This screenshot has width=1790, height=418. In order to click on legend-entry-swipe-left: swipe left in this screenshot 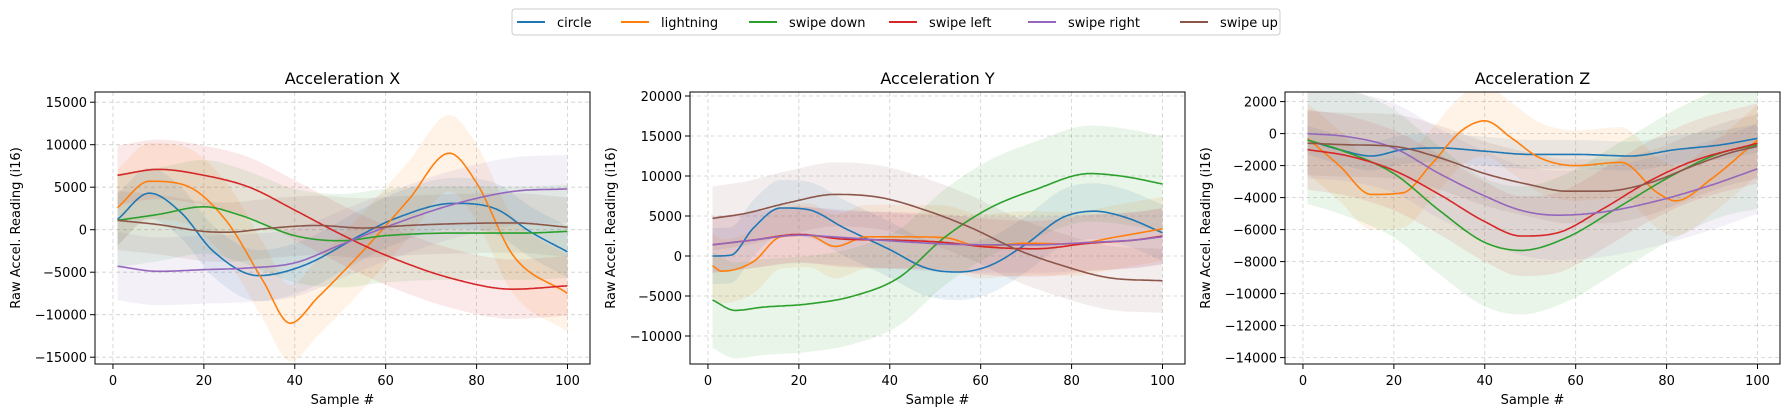, I will do `click(940, 23)`.